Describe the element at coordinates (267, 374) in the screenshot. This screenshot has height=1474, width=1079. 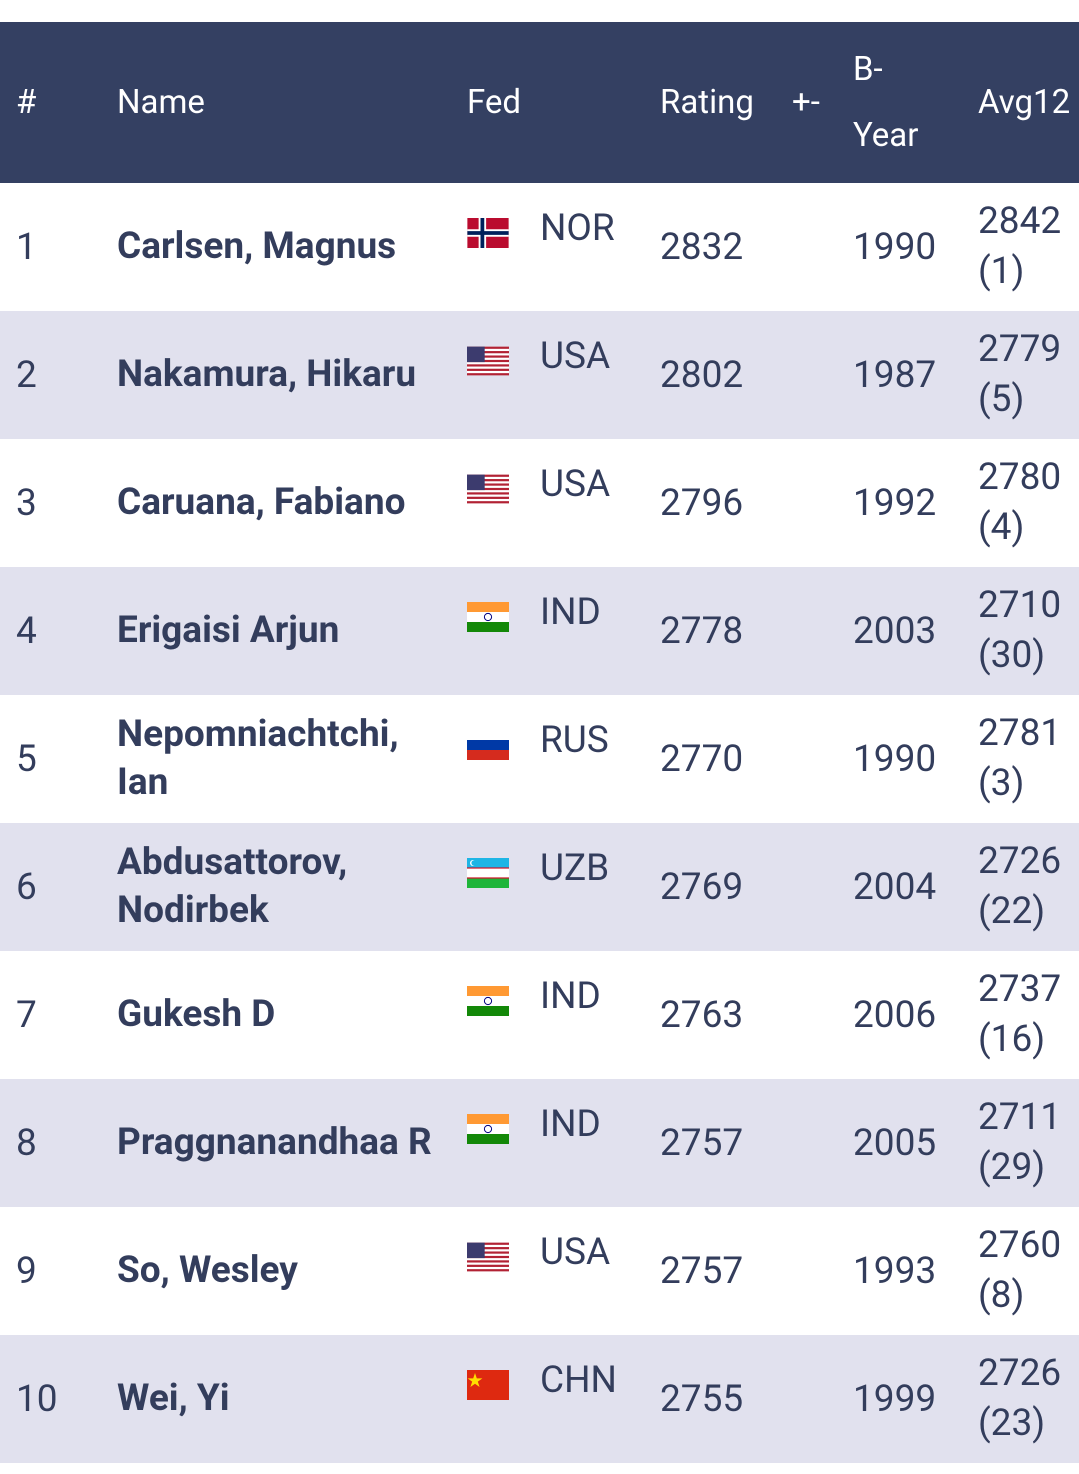
I see `player-name: Nakamura, Hikaru` at that location.